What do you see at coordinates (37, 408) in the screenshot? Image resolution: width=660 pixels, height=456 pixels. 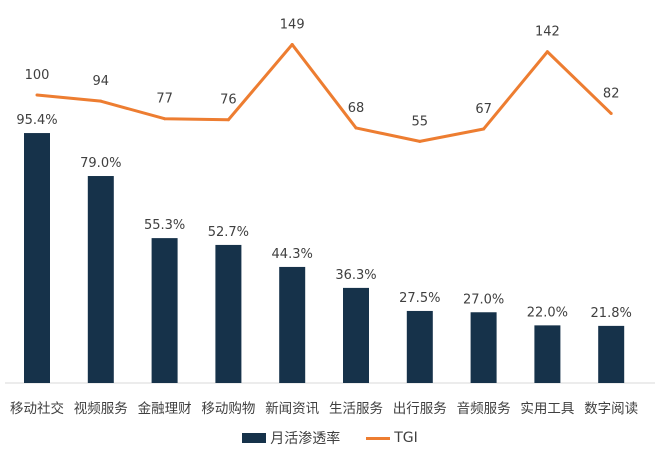 I see `x-tick-label: 移动社交` at bounding box center [37, 408].